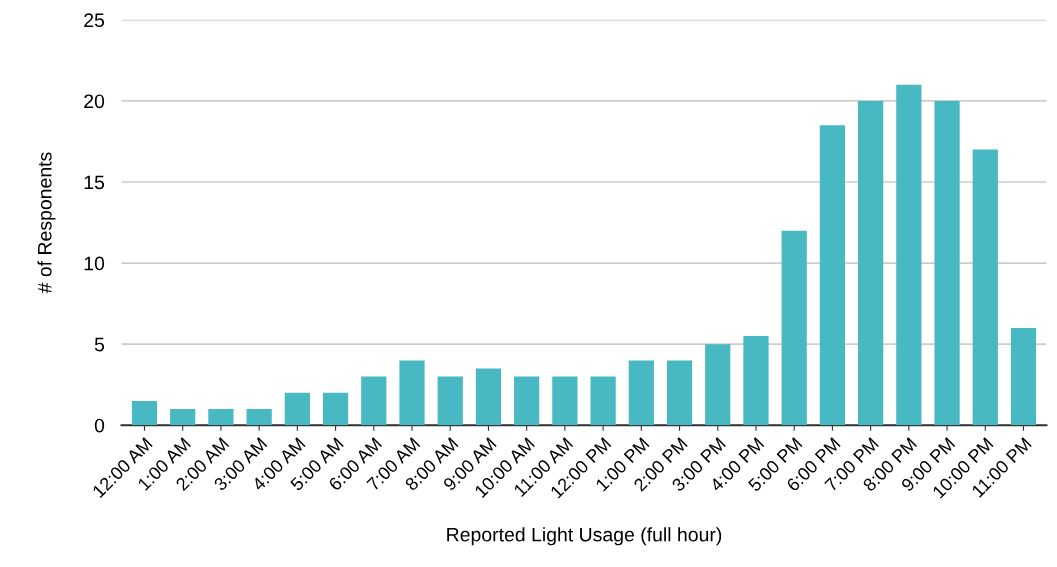 The height and width of the screenshot is (567, 1057). What do you see at coordinates (584, 536) in the screenshot?
I see `x-axis-title: Reported Light Usage (full hour)` at bounding box center [584, 536].